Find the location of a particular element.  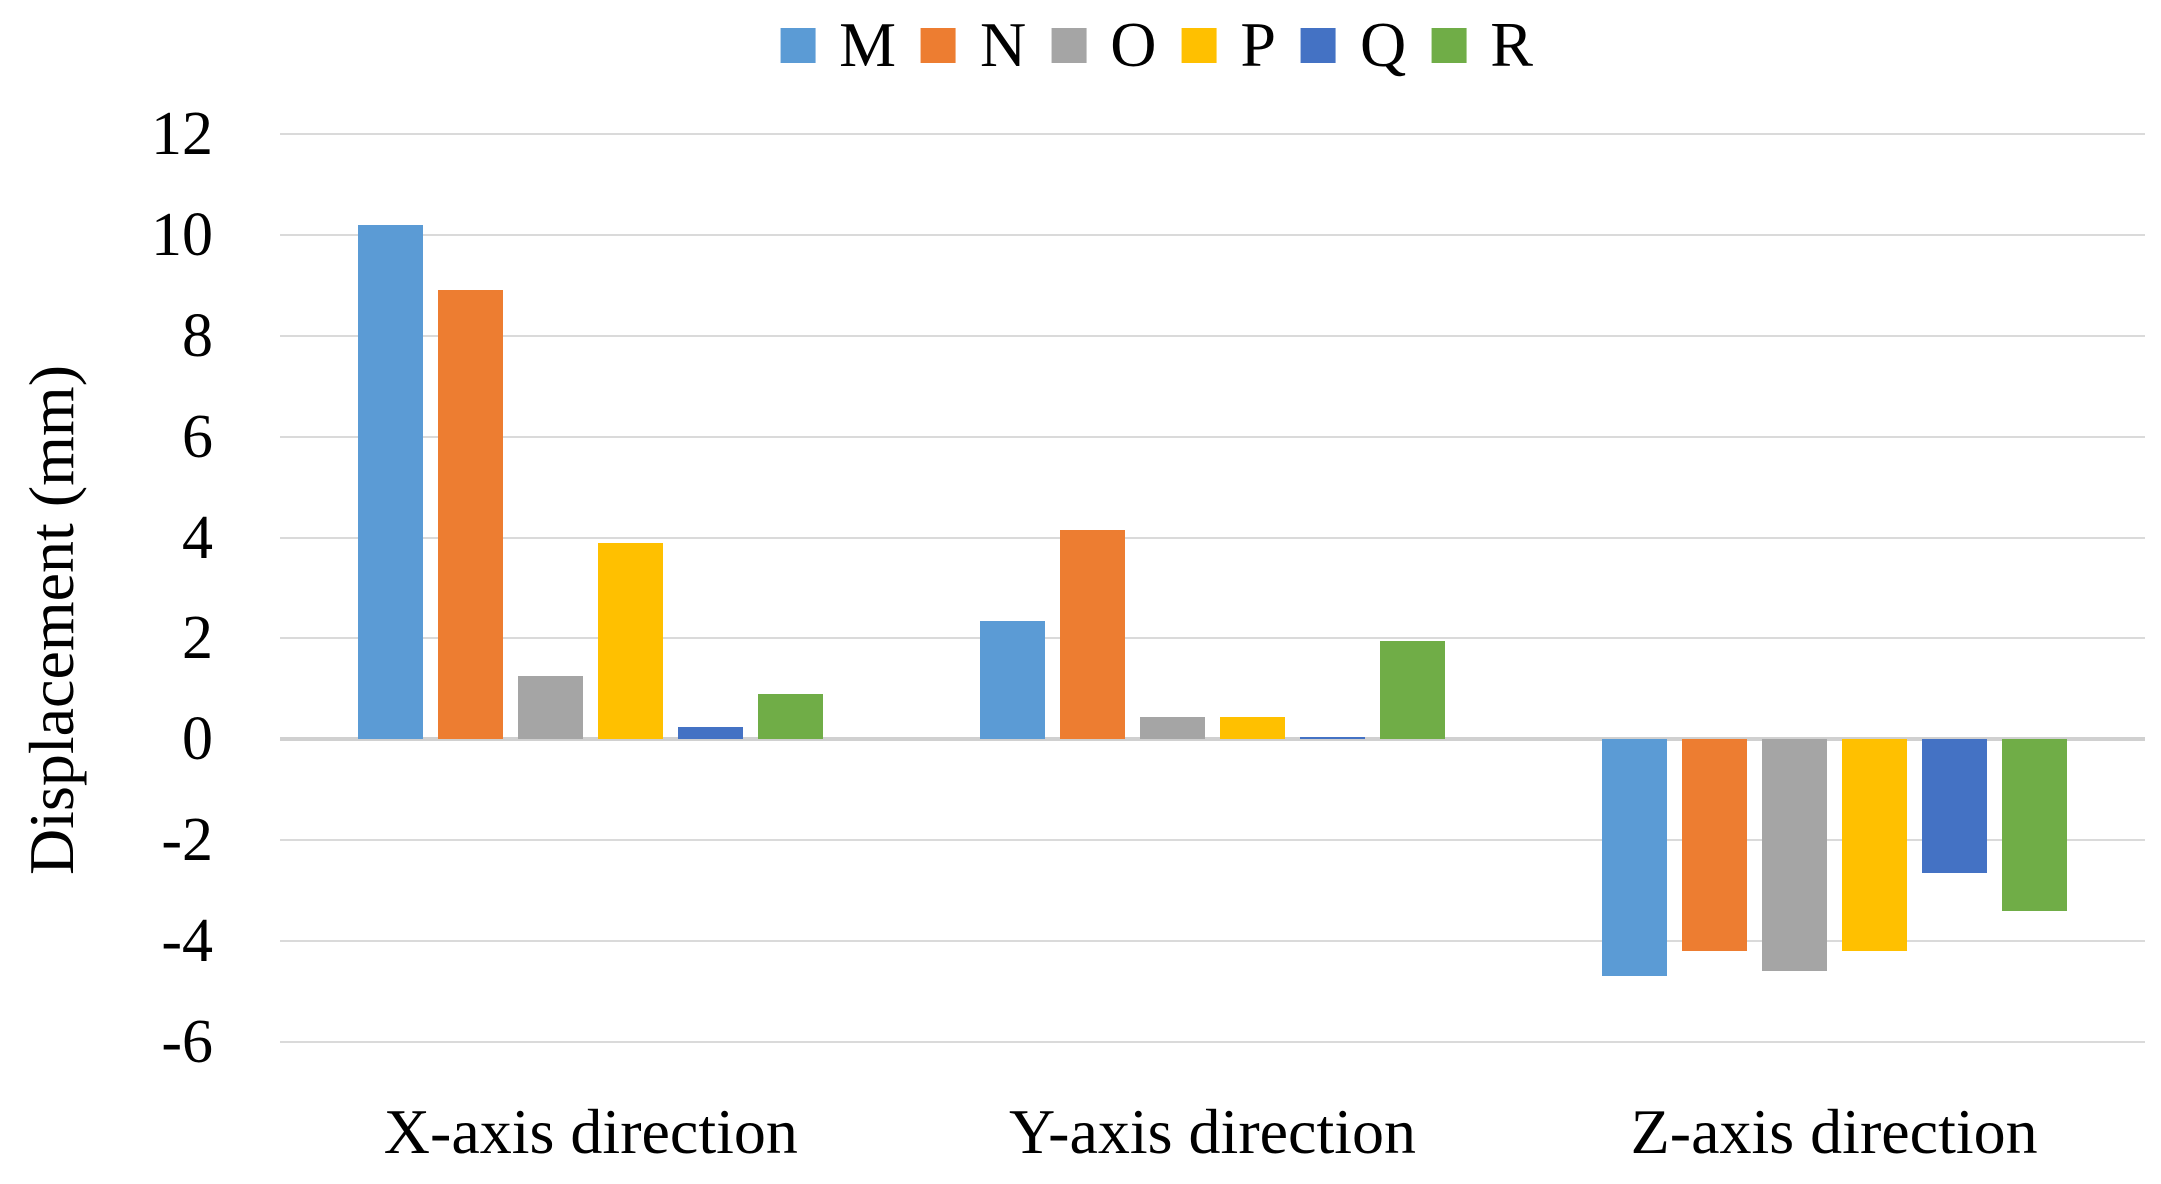

y-tick-label-8: 8 is located at coordinates (197, 335).